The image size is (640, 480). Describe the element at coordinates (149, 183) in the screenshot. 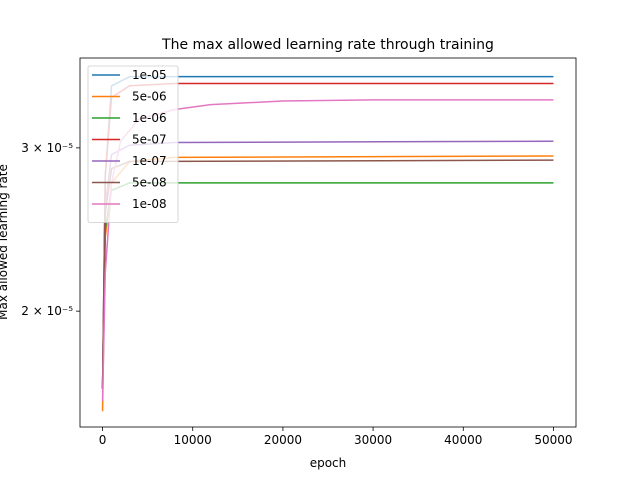

I see `legend-label: 5e-08` at that location.